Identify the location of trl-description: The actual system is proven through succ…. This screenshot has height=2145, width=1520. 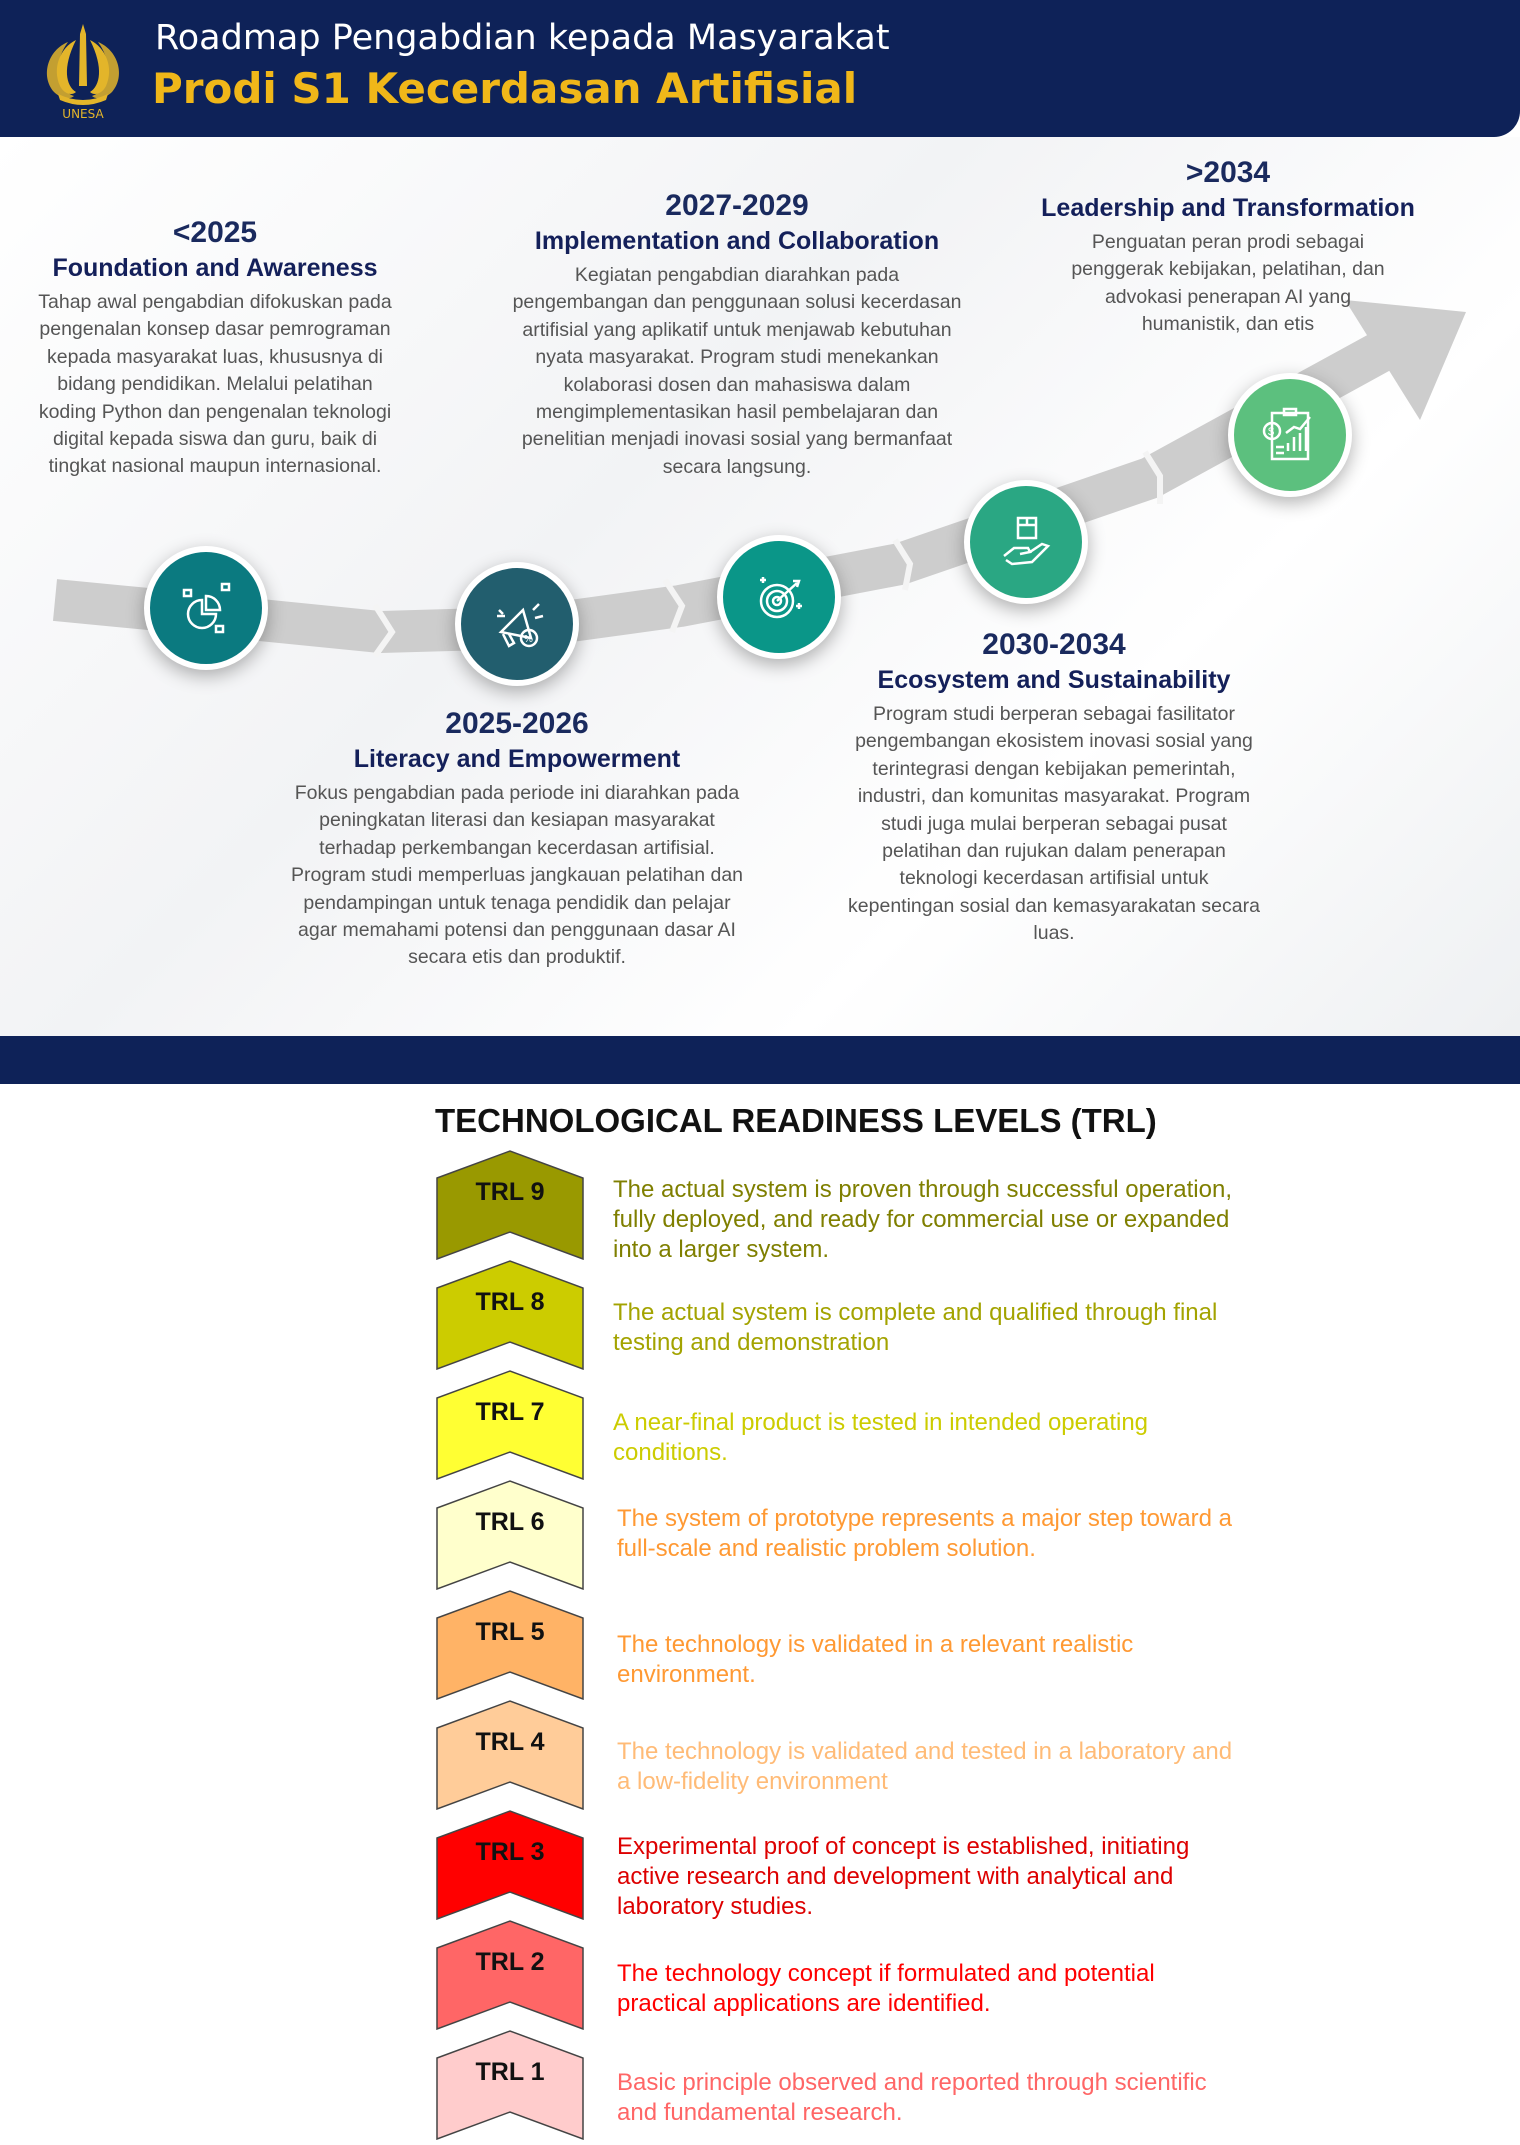
(922, 1219).